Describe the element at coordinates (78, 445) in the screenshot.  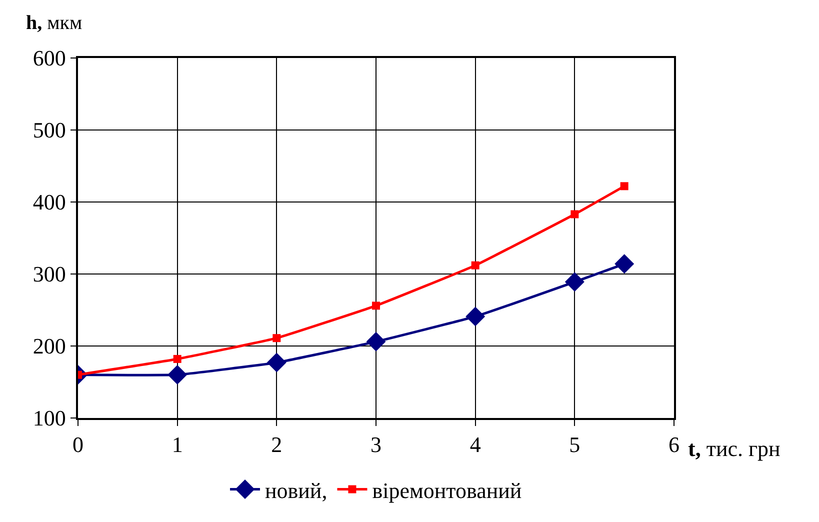
I see `x-tick-label: 0` at that location.